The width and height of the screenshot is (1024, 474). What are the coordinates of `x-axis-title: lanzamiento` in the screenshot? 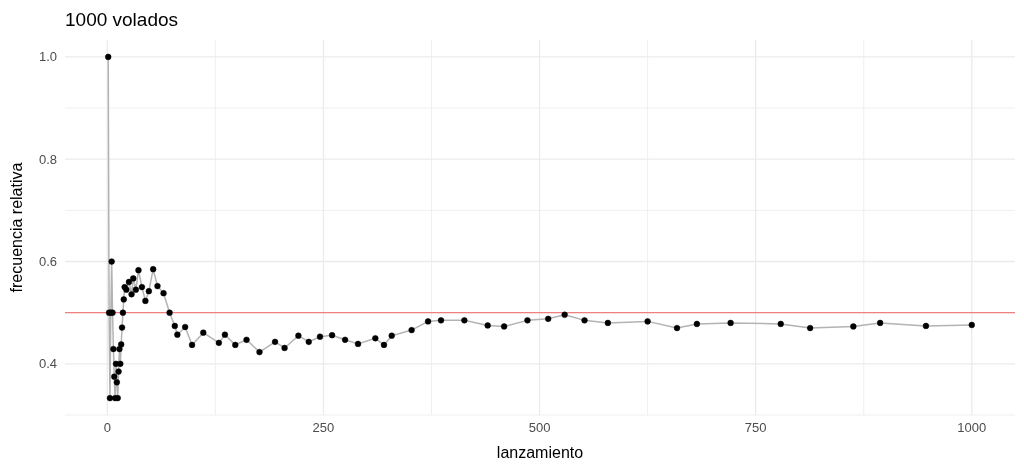 It's located at (540, 452).